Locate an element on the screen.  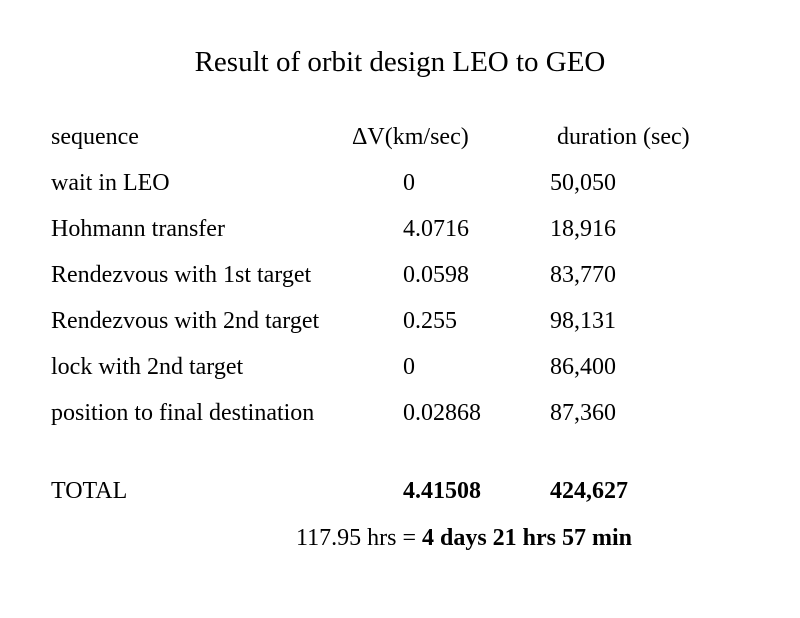
header-duration: duration (sec) is located at coordinates (623, 137).